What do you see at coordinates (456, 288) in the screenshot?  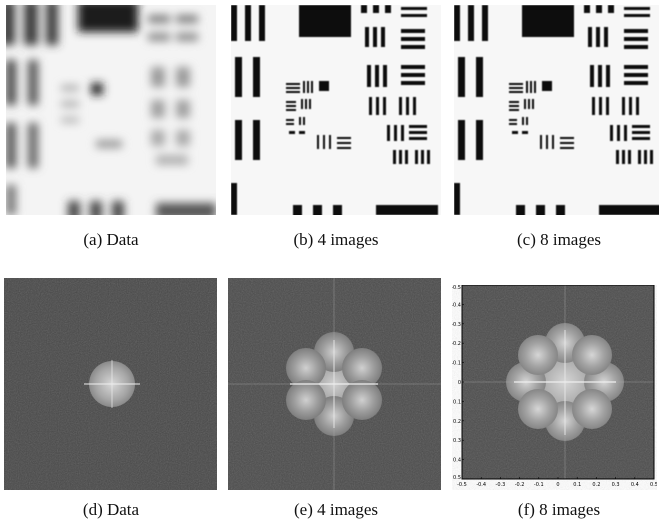 I see `y-tick-label: -0.5` at bounding box center [456, 288].